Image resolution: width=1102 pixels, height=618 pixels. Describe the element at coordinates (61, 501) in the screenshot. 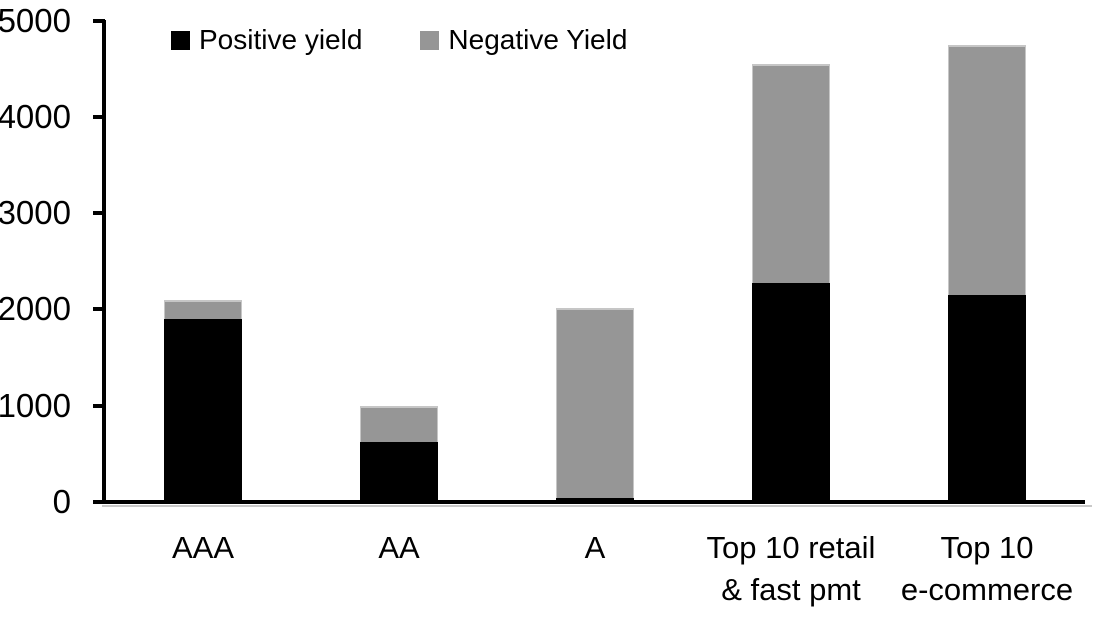

I see `y-axis-tick-label-0: 0` at that location.